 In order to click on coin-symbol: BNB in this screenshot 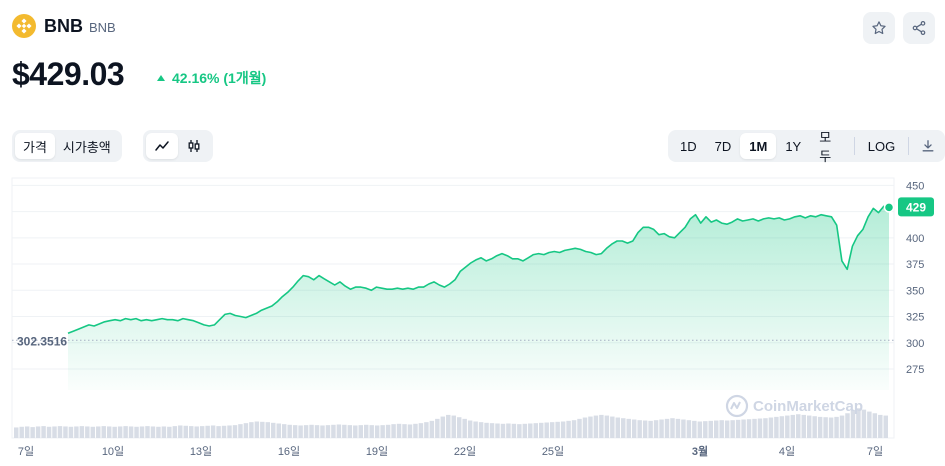, I will do `click(102, 27)`.